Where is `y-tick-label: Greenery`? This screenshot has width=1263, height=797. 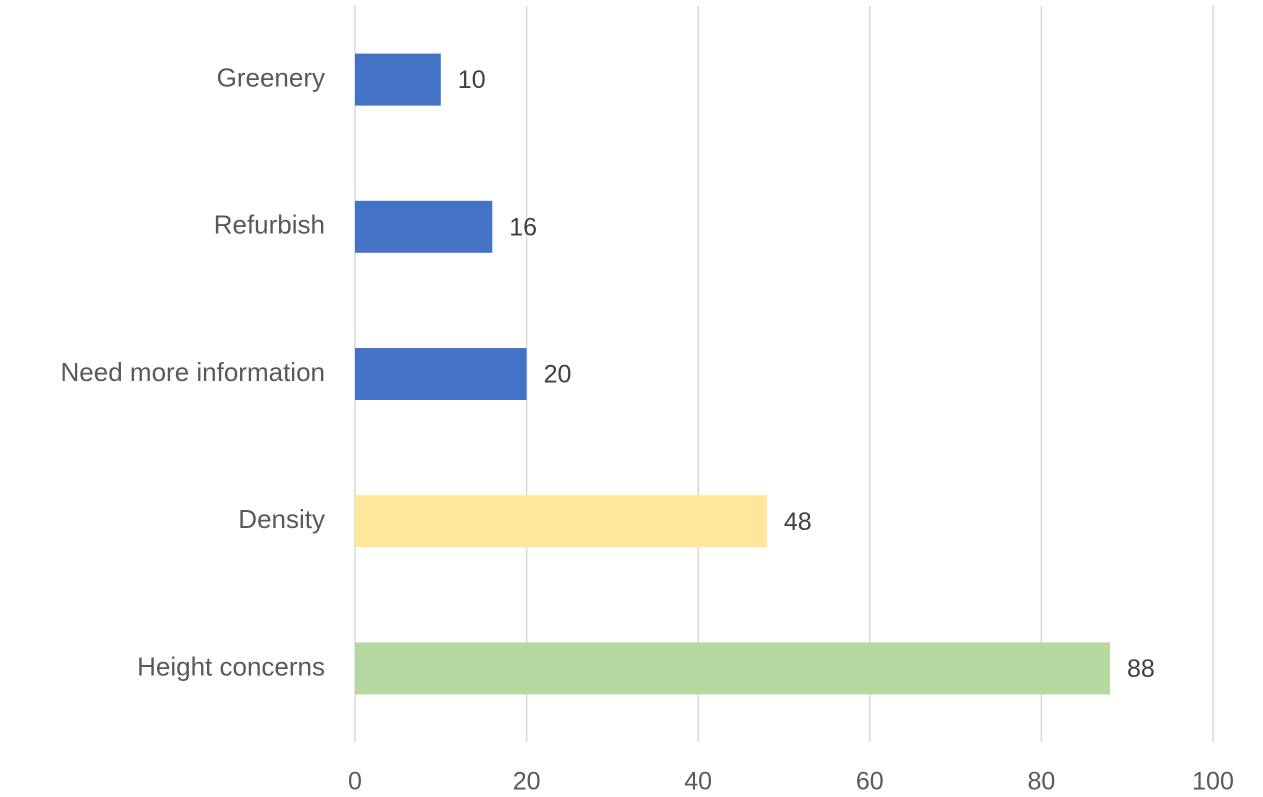
y-tick-label: Greenery is located at coordinates (271, 77).